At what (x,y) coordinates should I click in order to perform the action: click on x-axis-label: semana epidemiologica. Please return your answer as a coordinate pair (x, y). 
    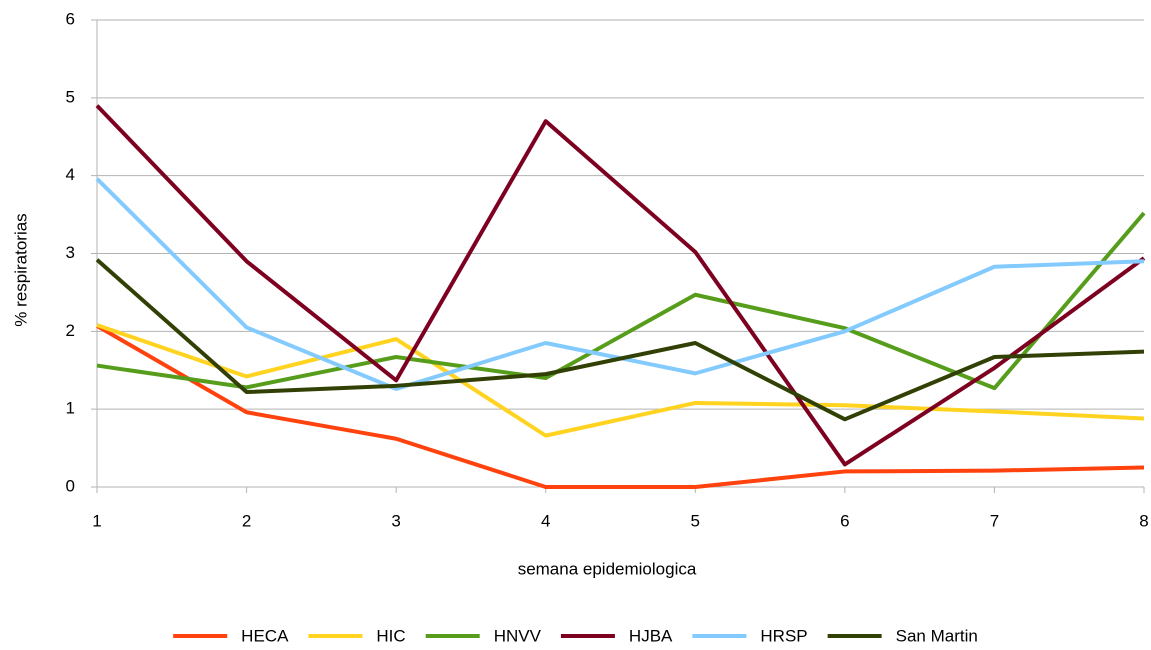
    Looking at the image, I should click on (607, 568).